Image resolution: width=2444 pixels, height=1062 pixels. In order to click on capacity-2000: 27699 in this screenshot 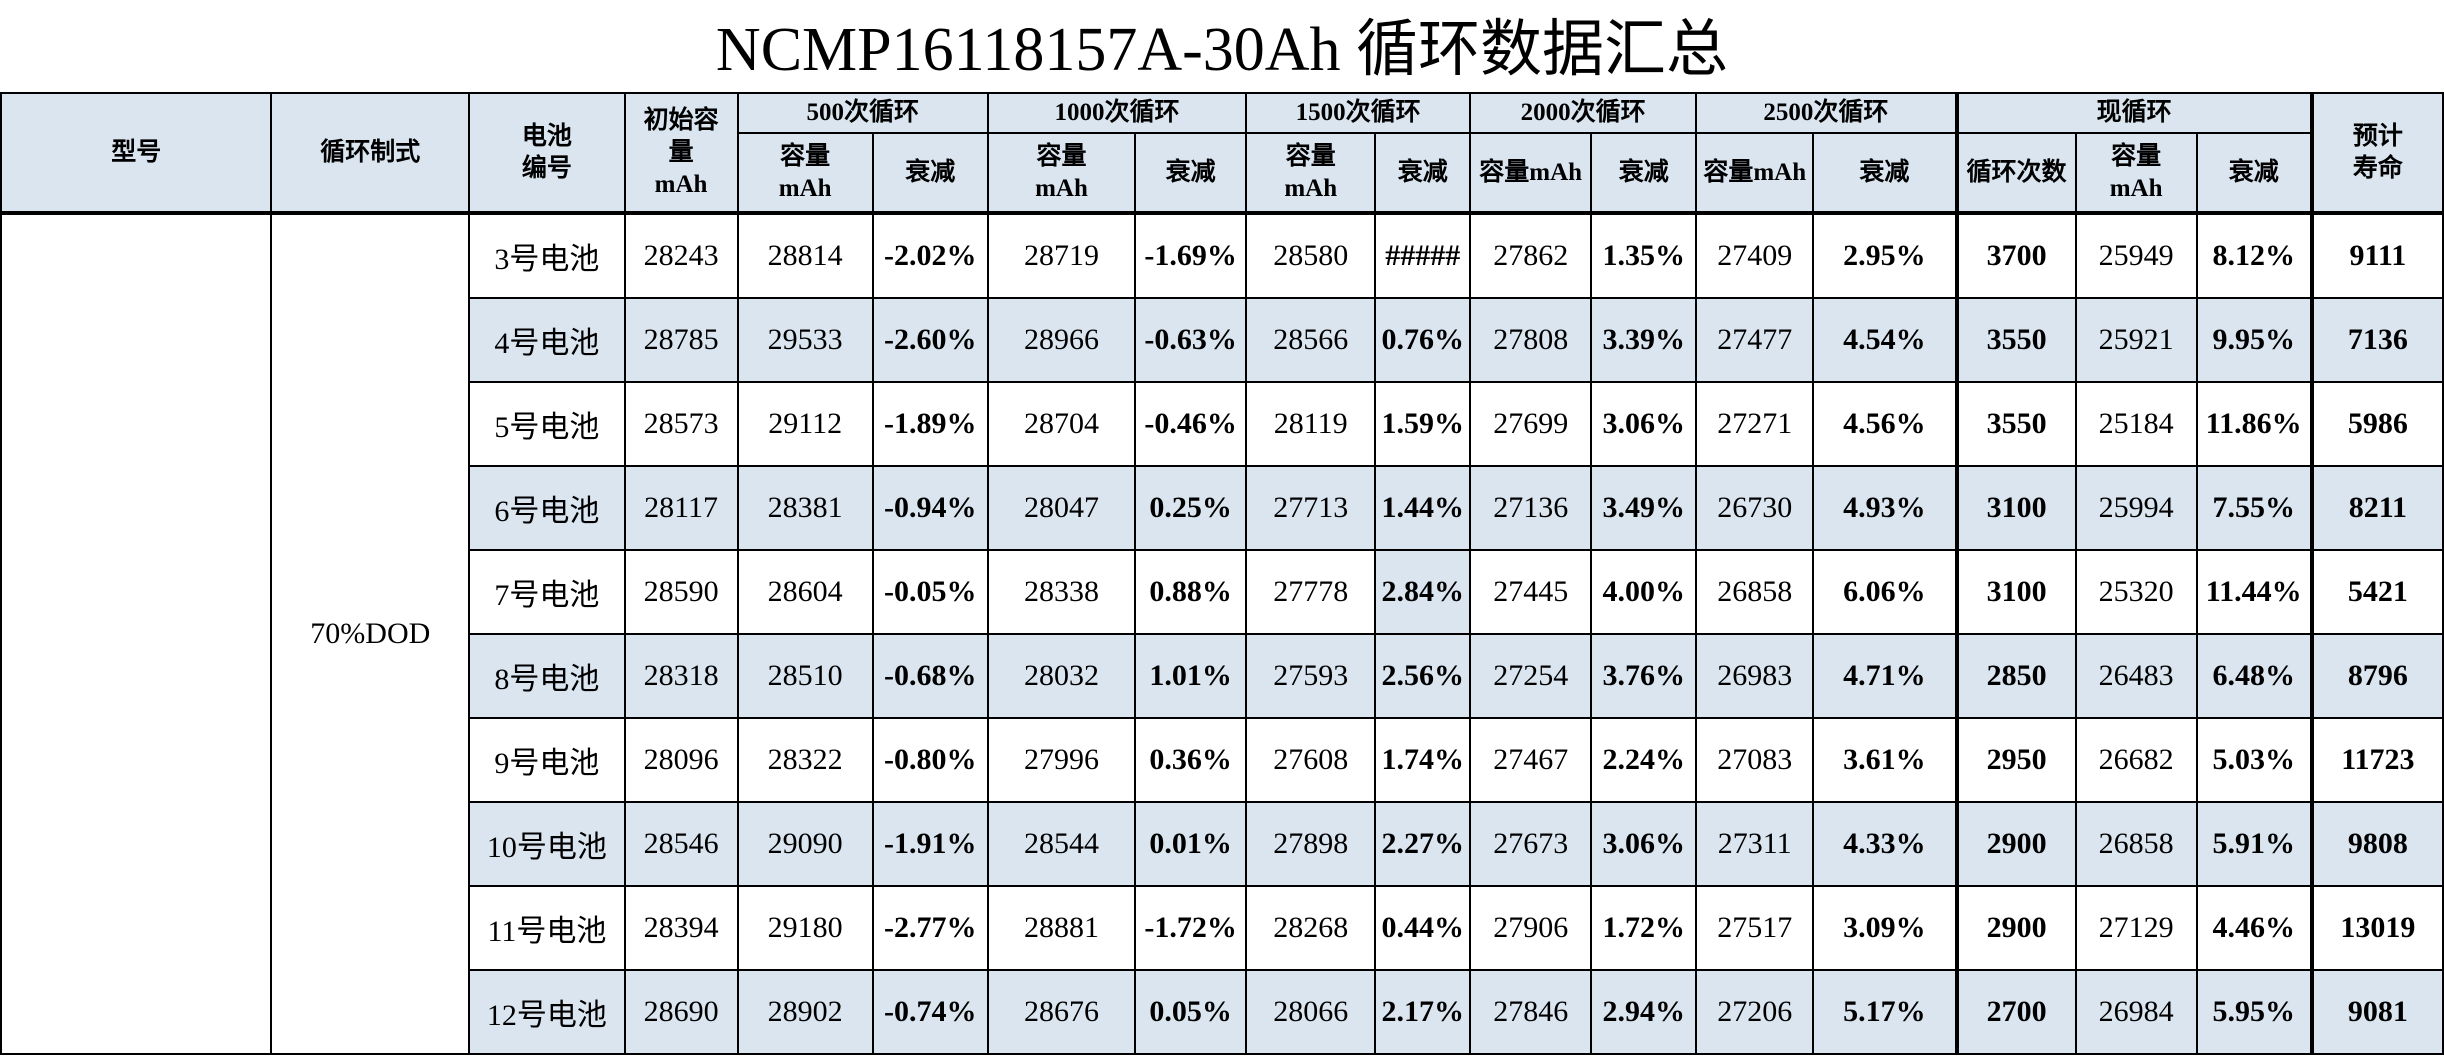, I will do `click(1530, 424)`.